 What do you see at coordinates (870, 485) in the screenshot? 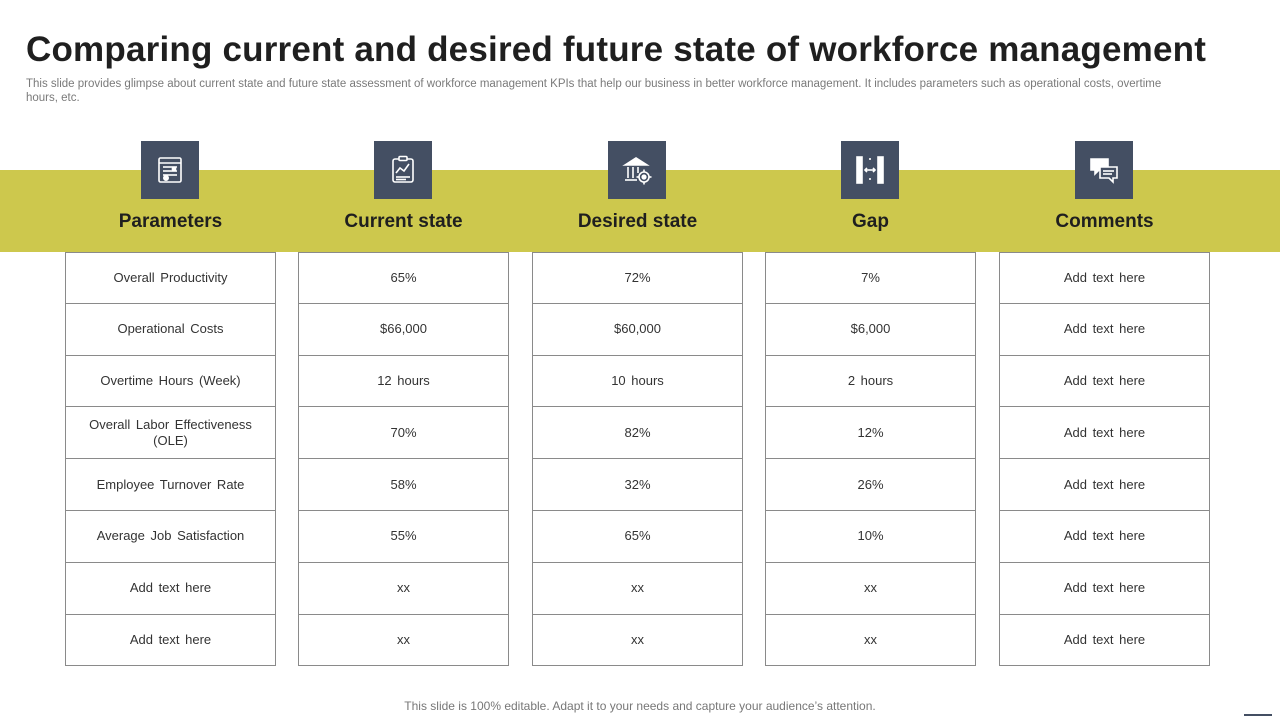
I see `table-cell: 26%` at bounding box center [870, 485].